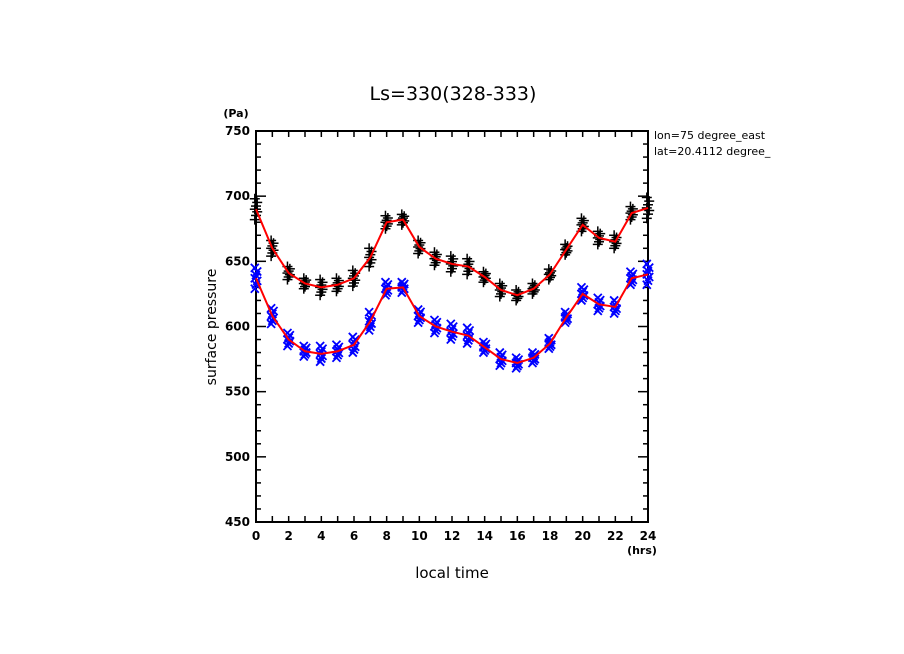 The height and width of the screenshot is (654, 904). Describe the element at coordinates (288, 536) in the screenshot. I see `x-tick-label: 2` at that location.